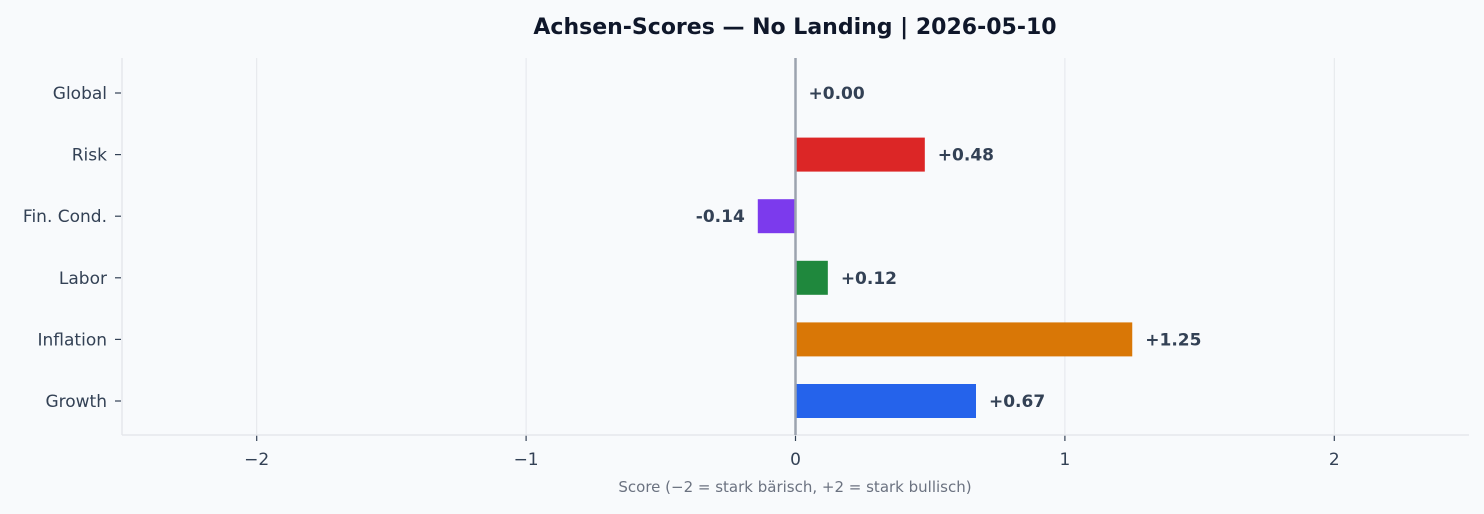 This screenshot has width=1484, height=514. I want to click on x-tick-label: −2, so click(256, 460).